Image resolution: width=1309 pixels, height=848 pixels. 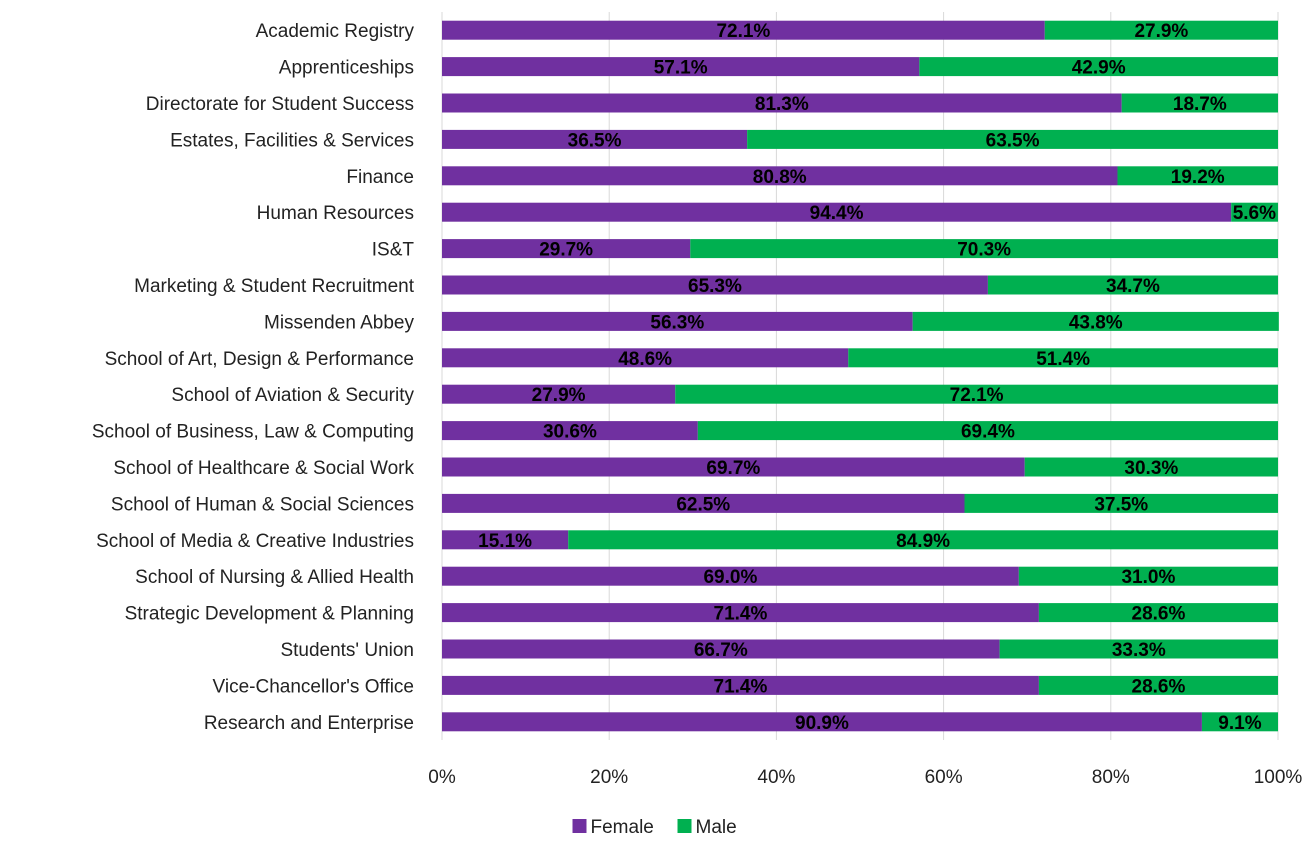 I want to click on value-axis: 0% 20% 40% 60% 80% 100%, so click(x=865, y=777).